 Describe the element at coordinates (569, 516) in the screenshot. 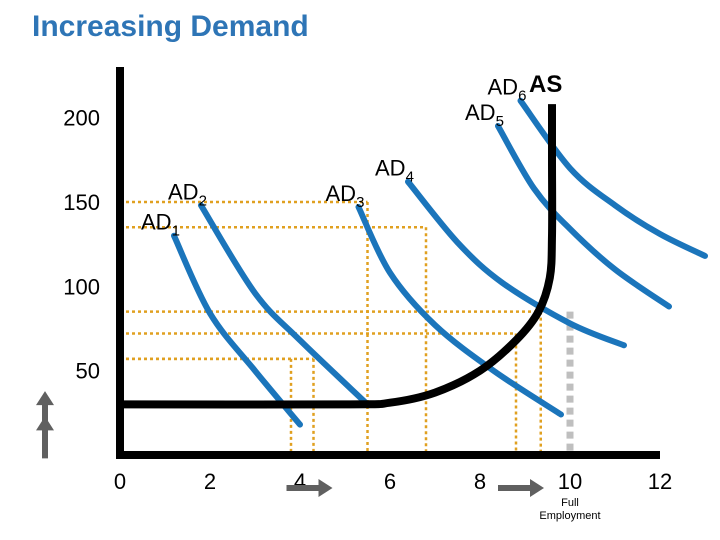

I see `full-employment-label-line-2: Employment` at that location.